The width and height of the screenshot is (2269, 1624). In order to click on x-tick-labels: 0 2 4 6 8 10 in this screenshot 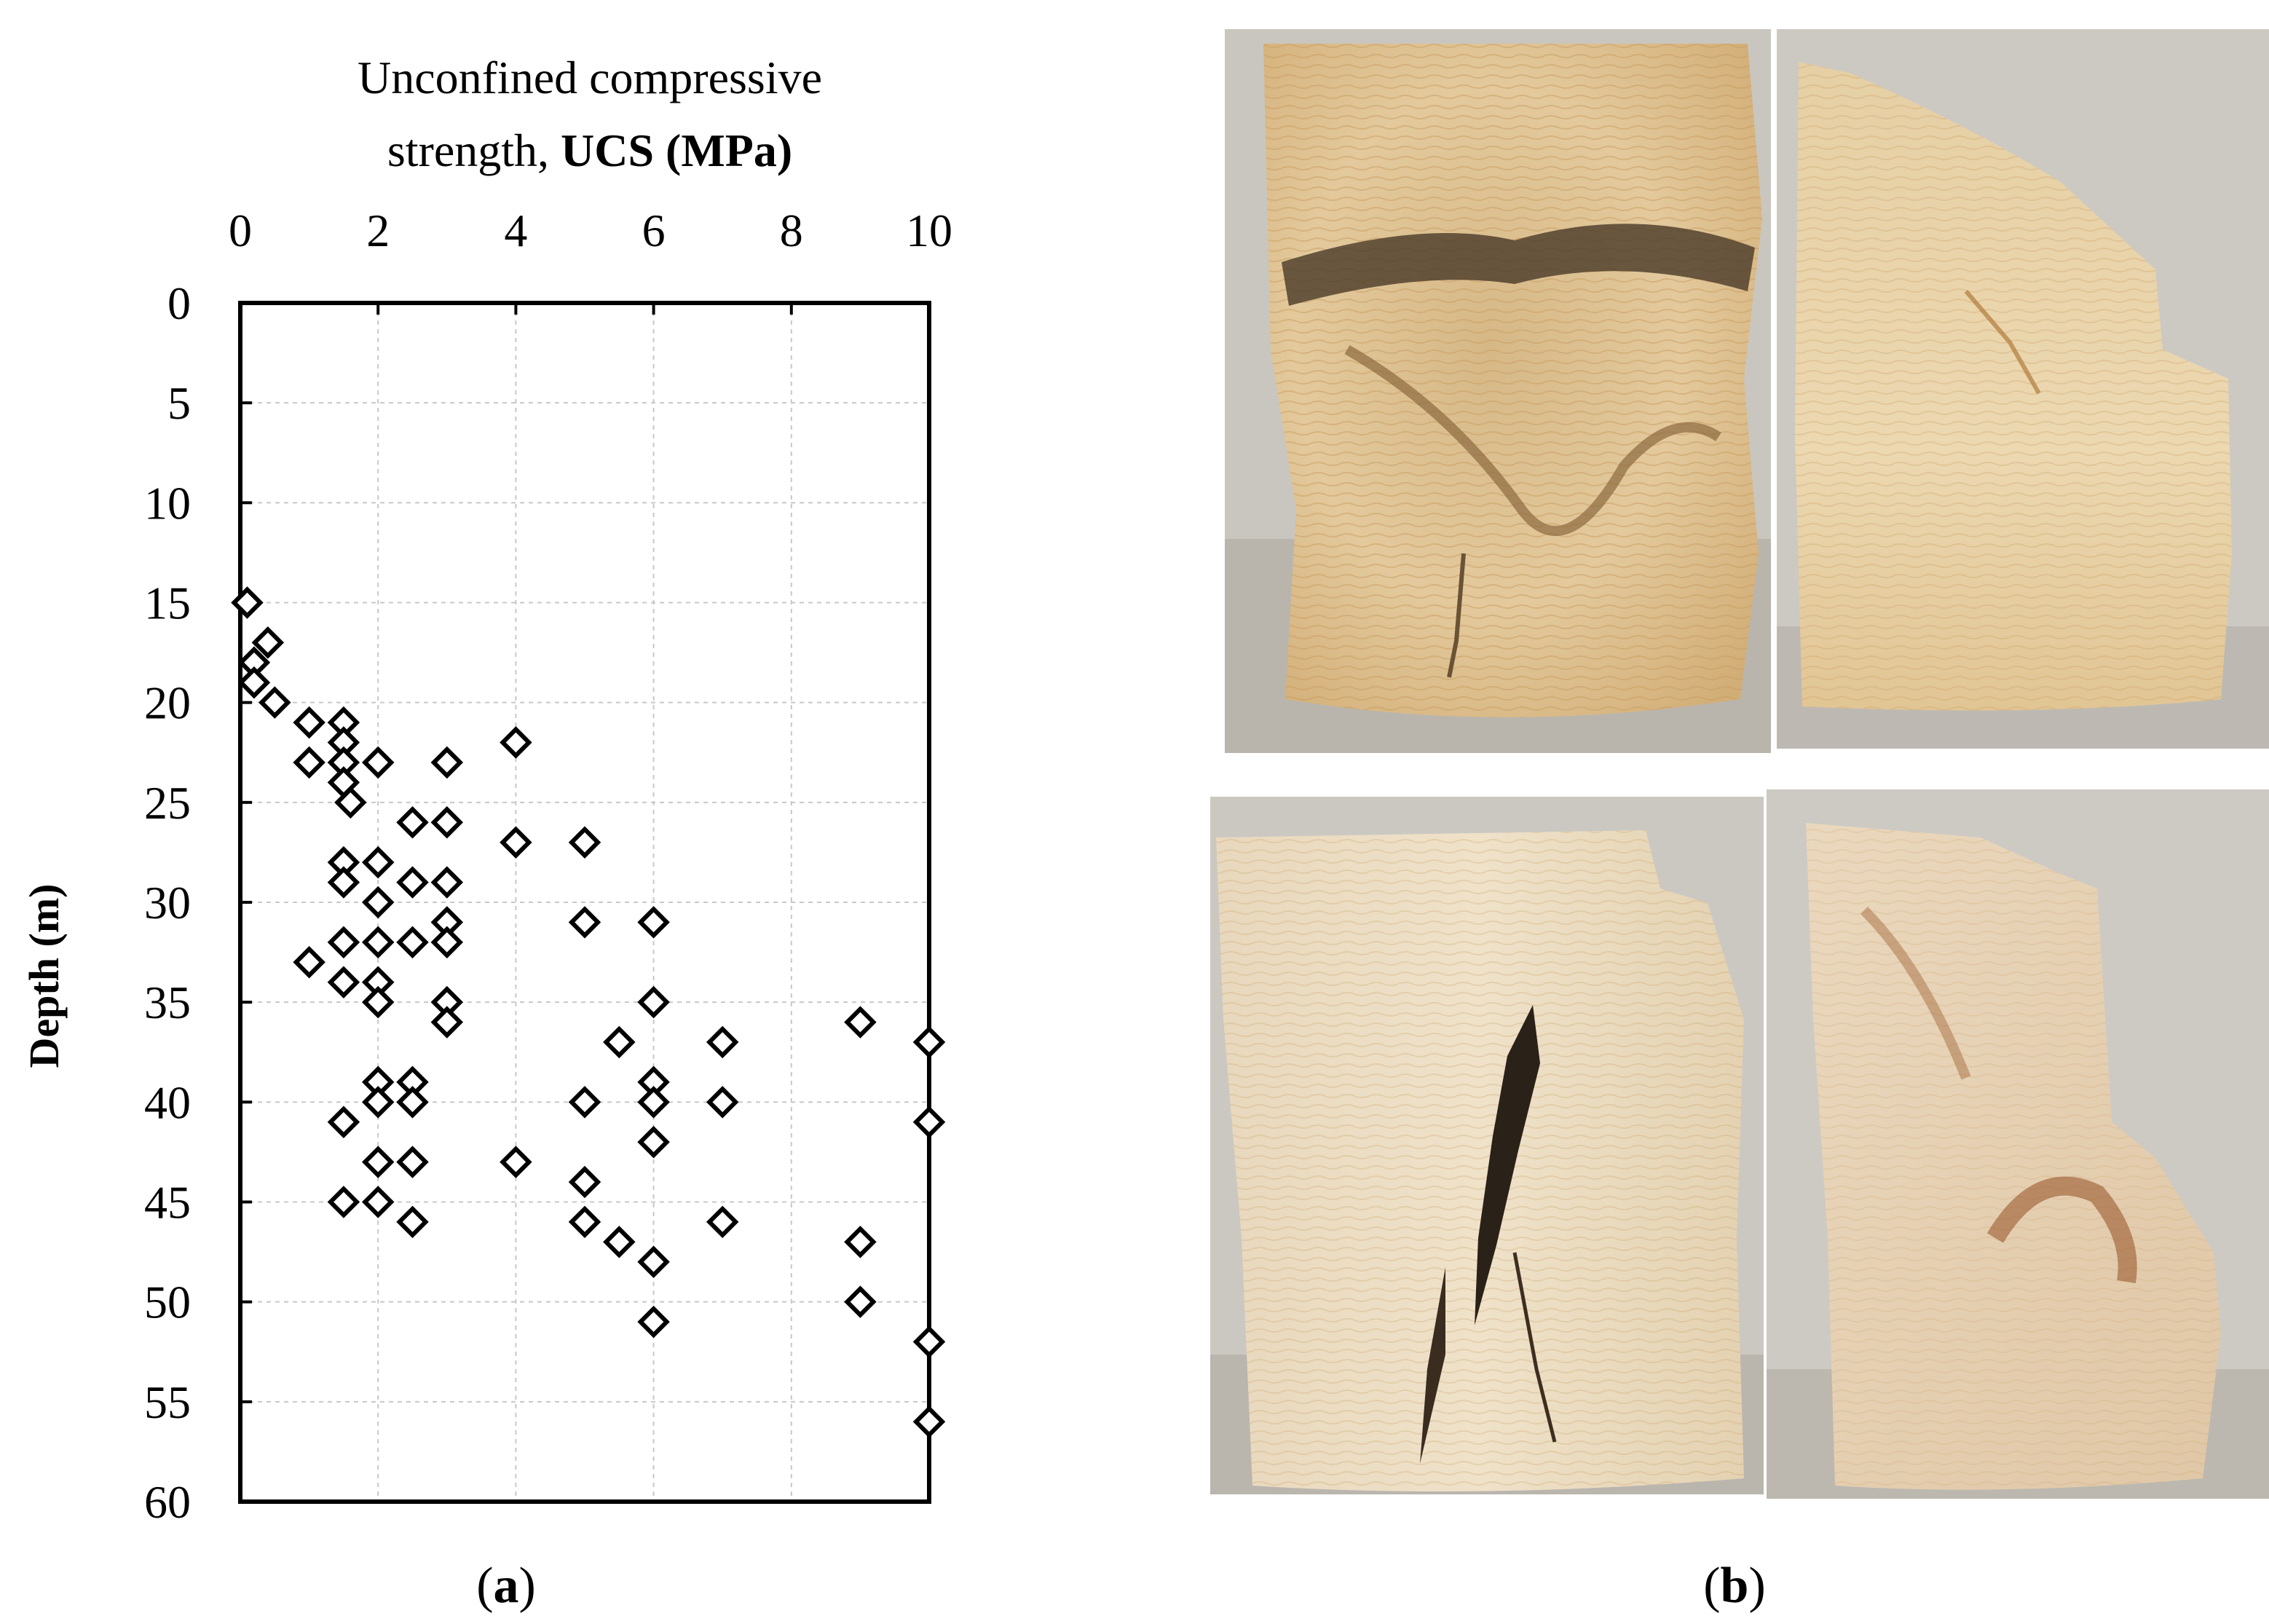, I will do `click(591, 230)`.